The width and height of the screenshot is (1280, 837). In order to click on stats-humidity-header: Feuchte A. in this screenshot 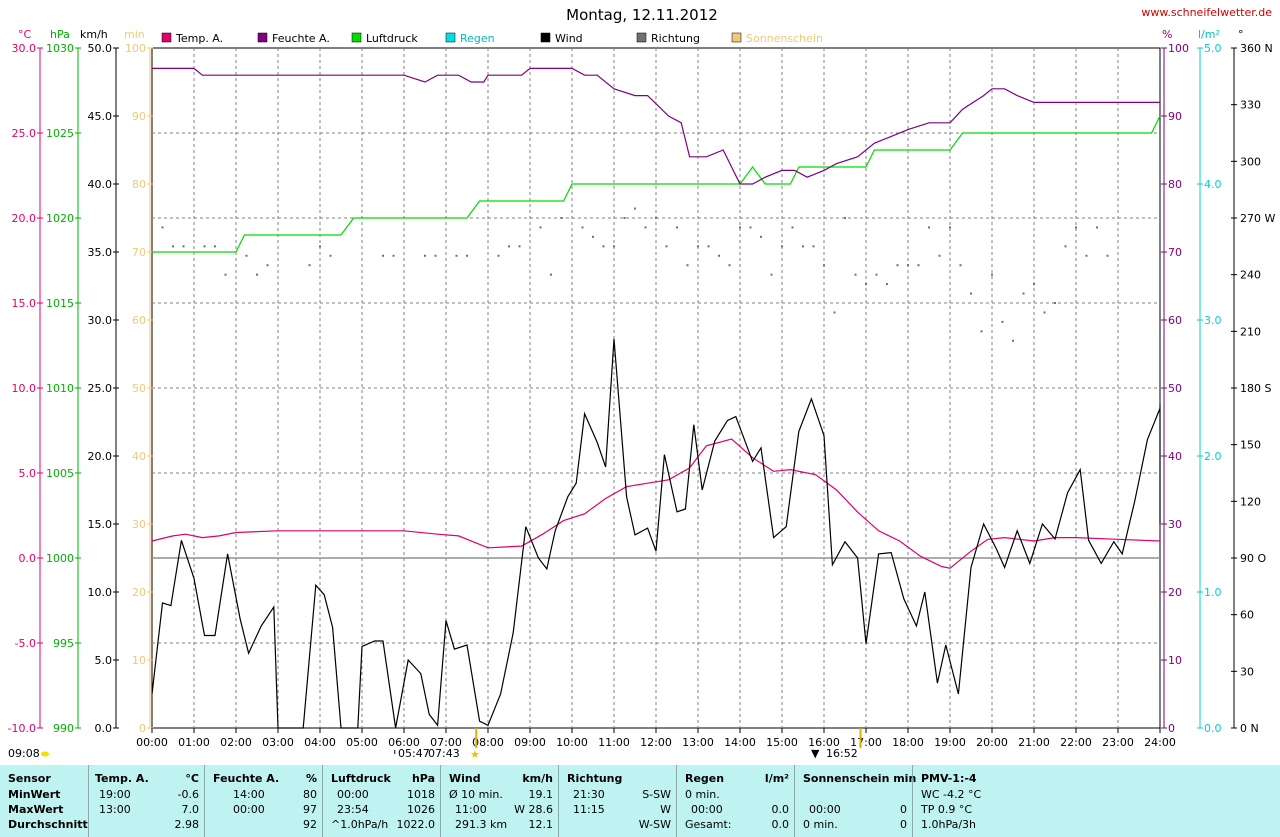, I will do `click(246, 778)`.